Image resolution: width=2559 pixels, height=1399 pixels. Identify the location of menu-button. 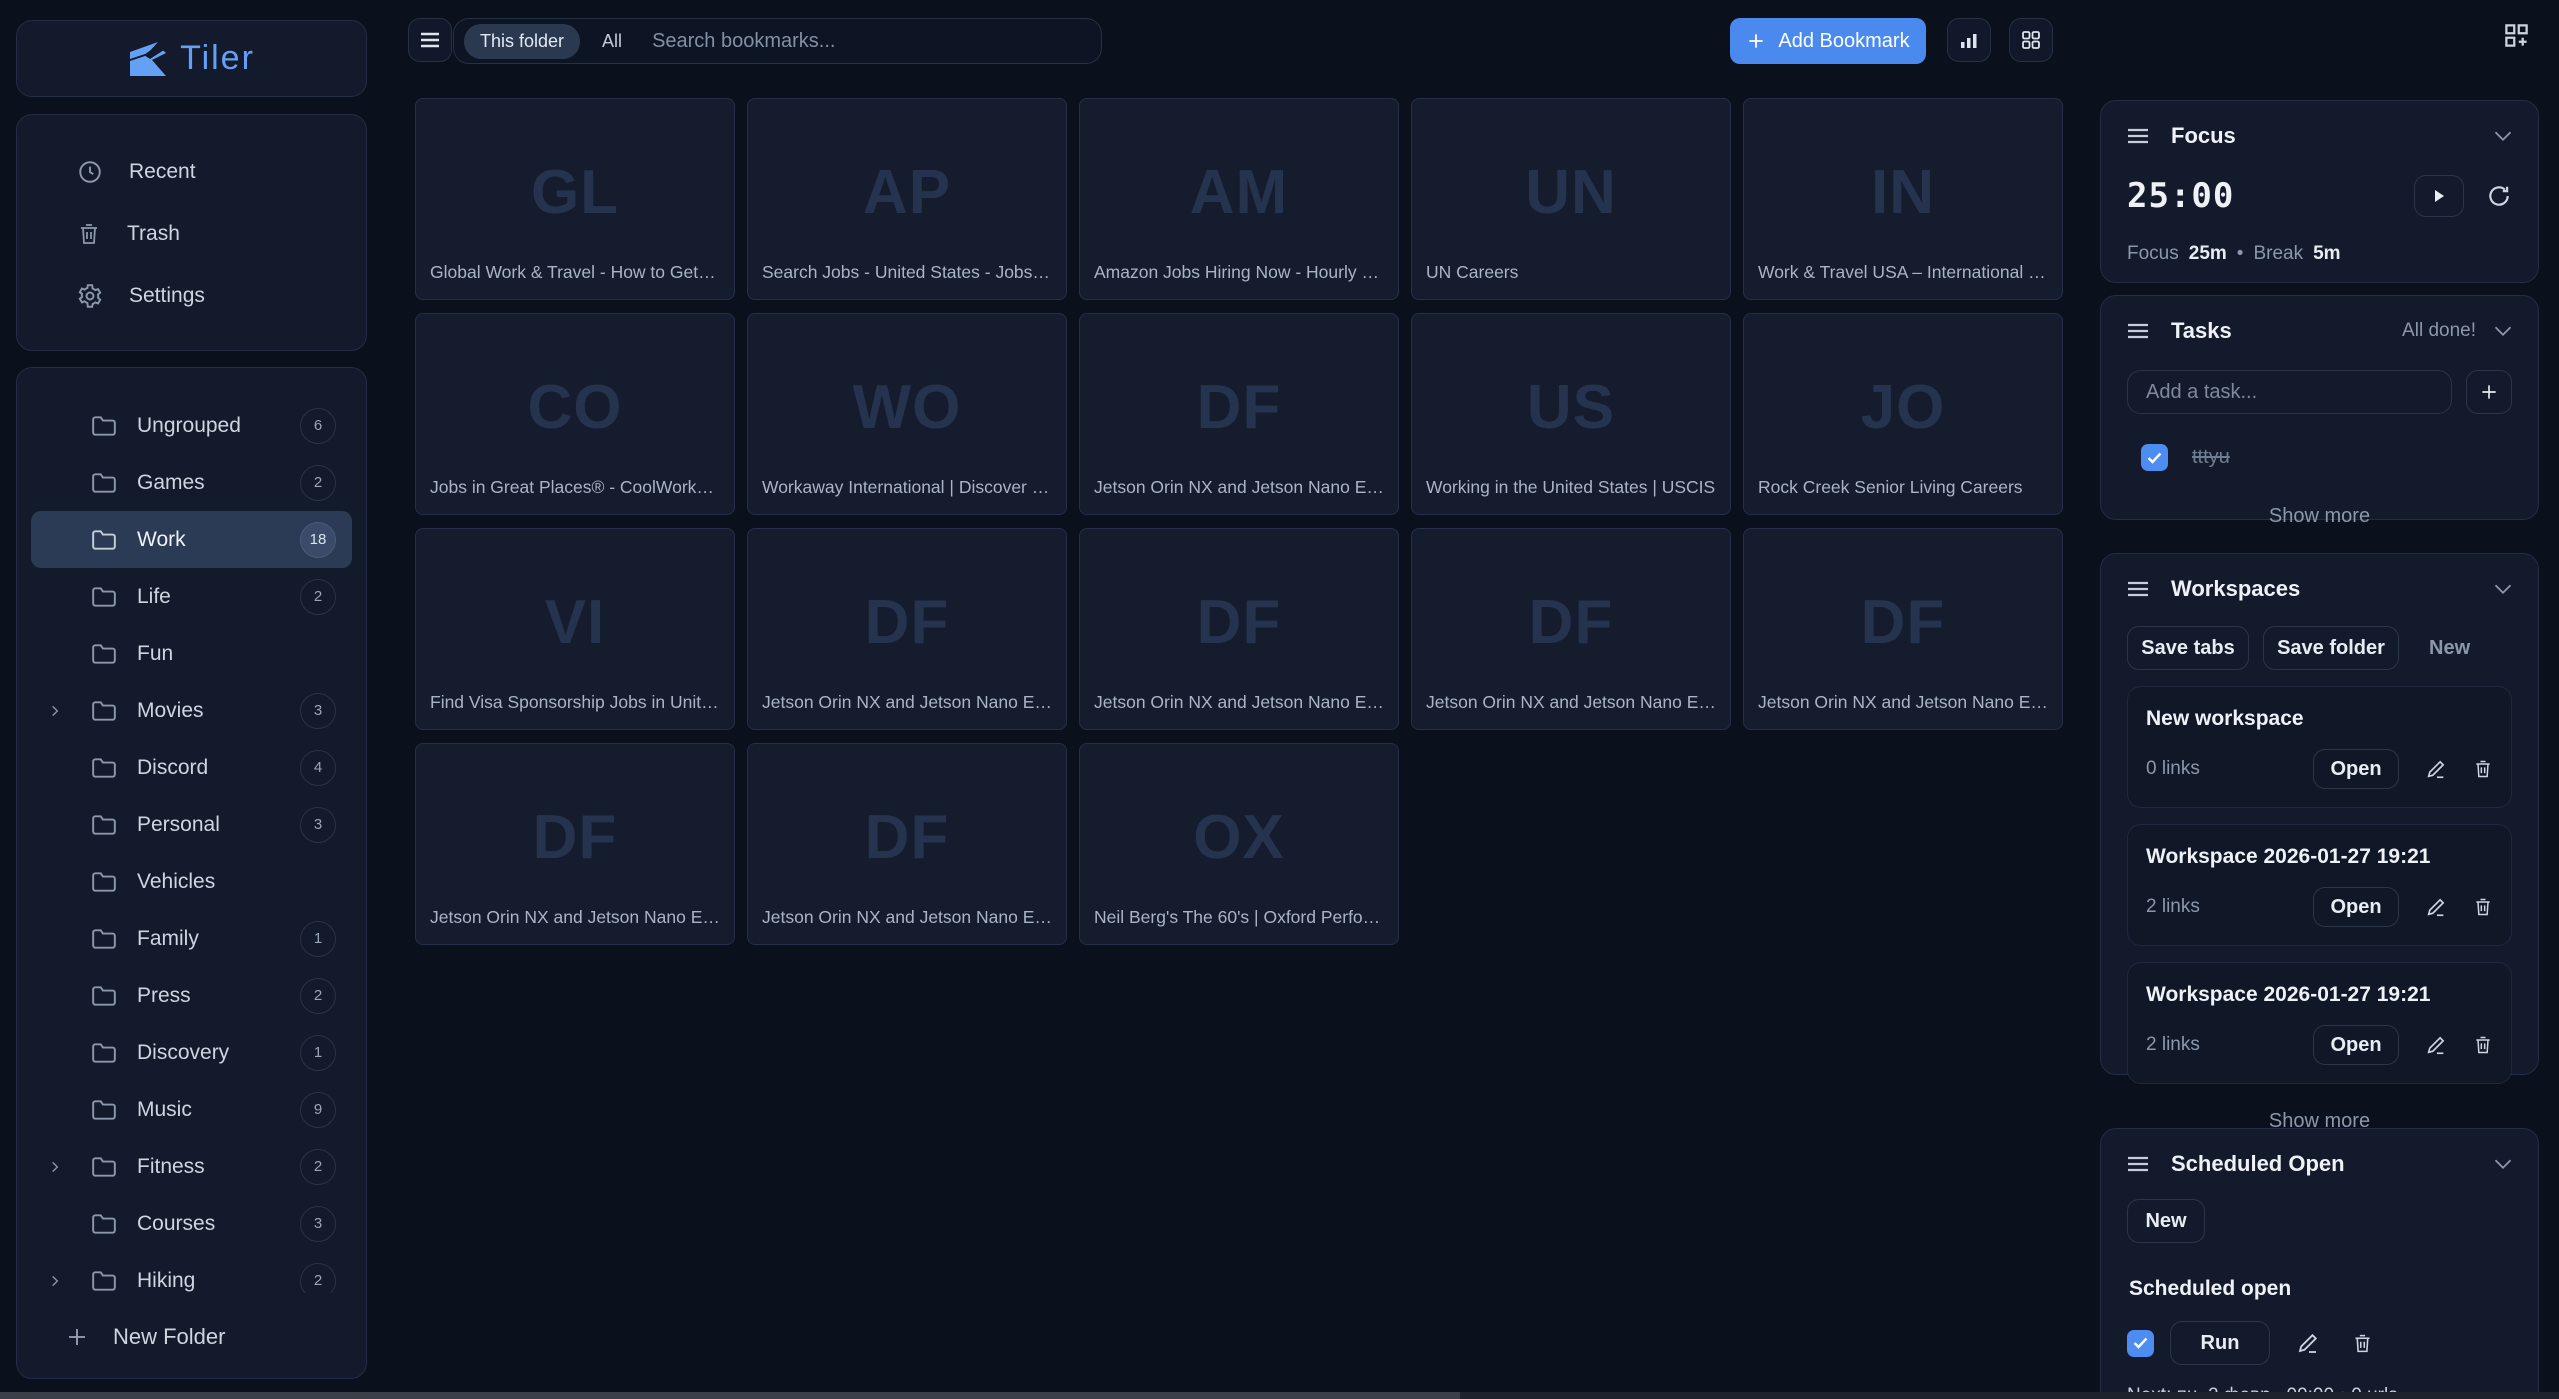
(430, 40).